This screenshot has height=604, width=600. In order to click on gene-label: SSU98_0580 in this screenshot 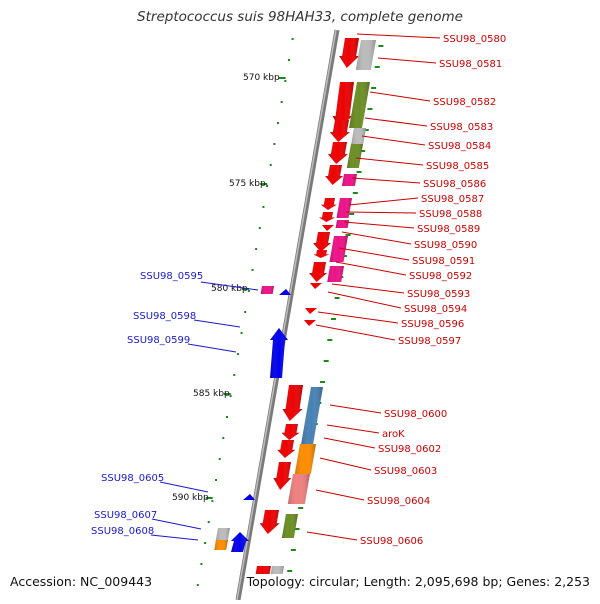, I will do `click(474, 39)`.